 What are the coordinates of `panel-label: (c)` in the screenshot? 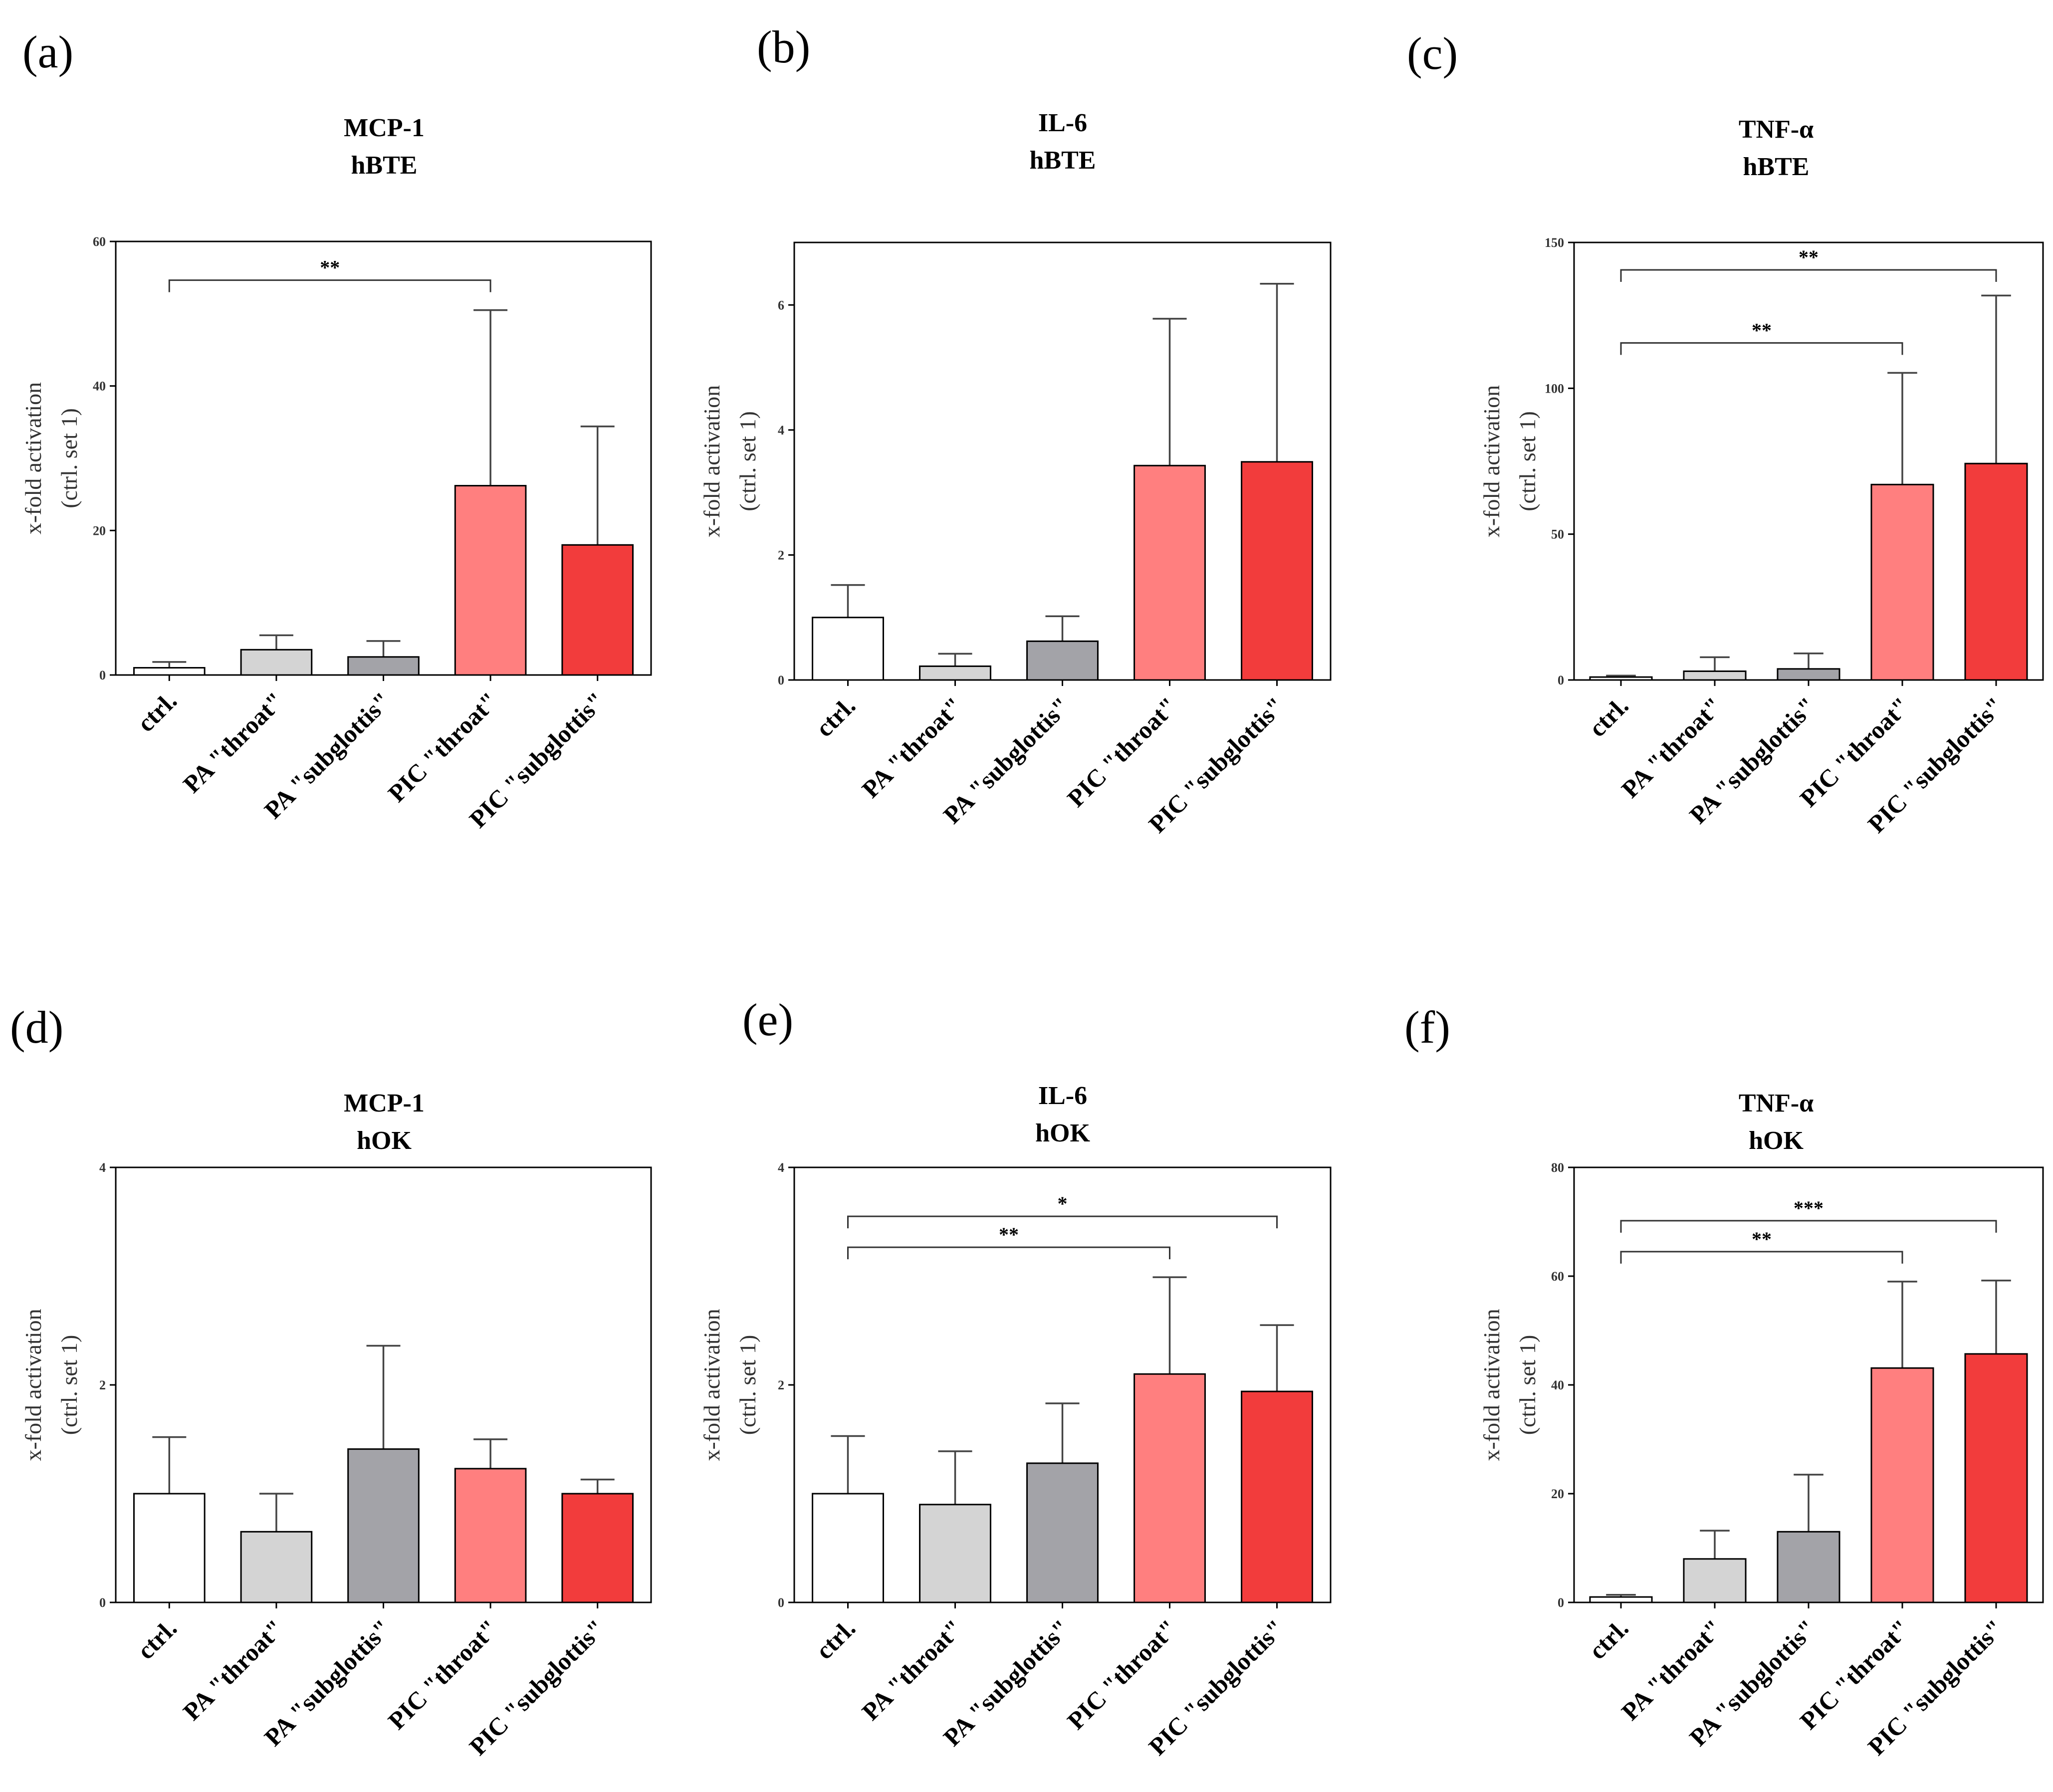 It's located at (1433, 53).